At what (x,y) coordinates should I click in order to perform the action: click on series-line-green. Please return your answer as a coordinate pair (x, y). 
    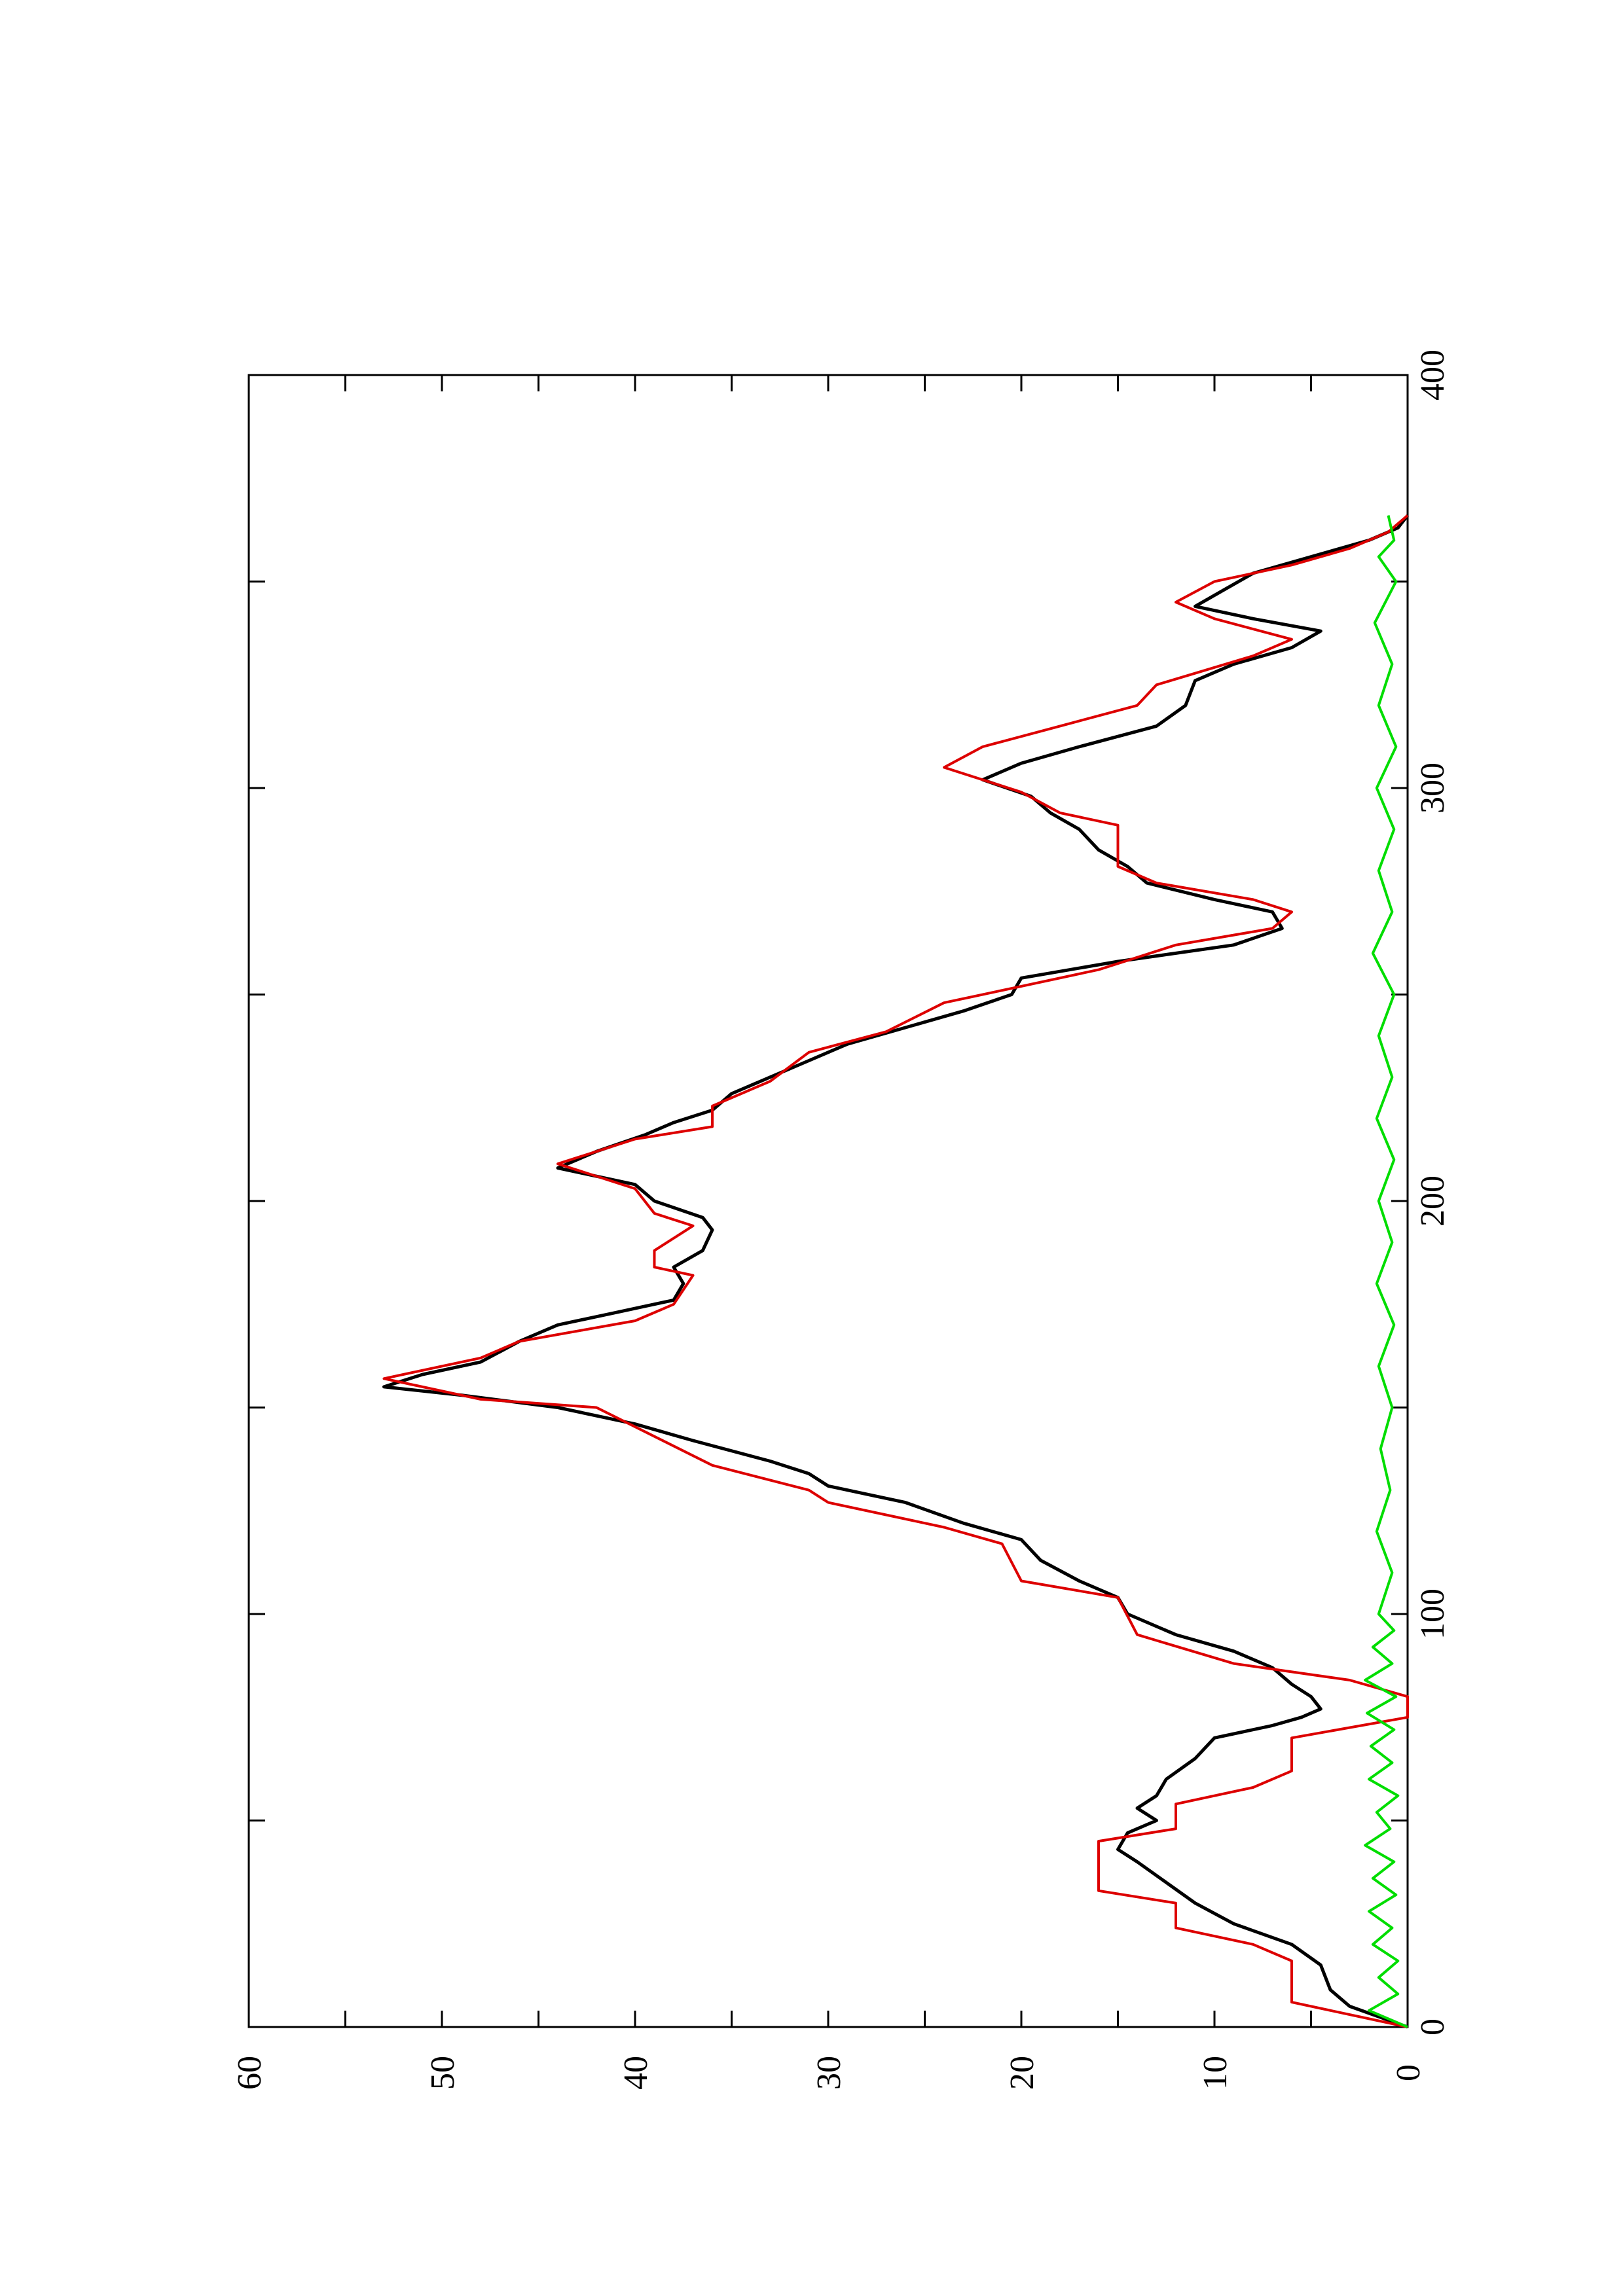
    Looking at the image, I should click on (1386, 1271).